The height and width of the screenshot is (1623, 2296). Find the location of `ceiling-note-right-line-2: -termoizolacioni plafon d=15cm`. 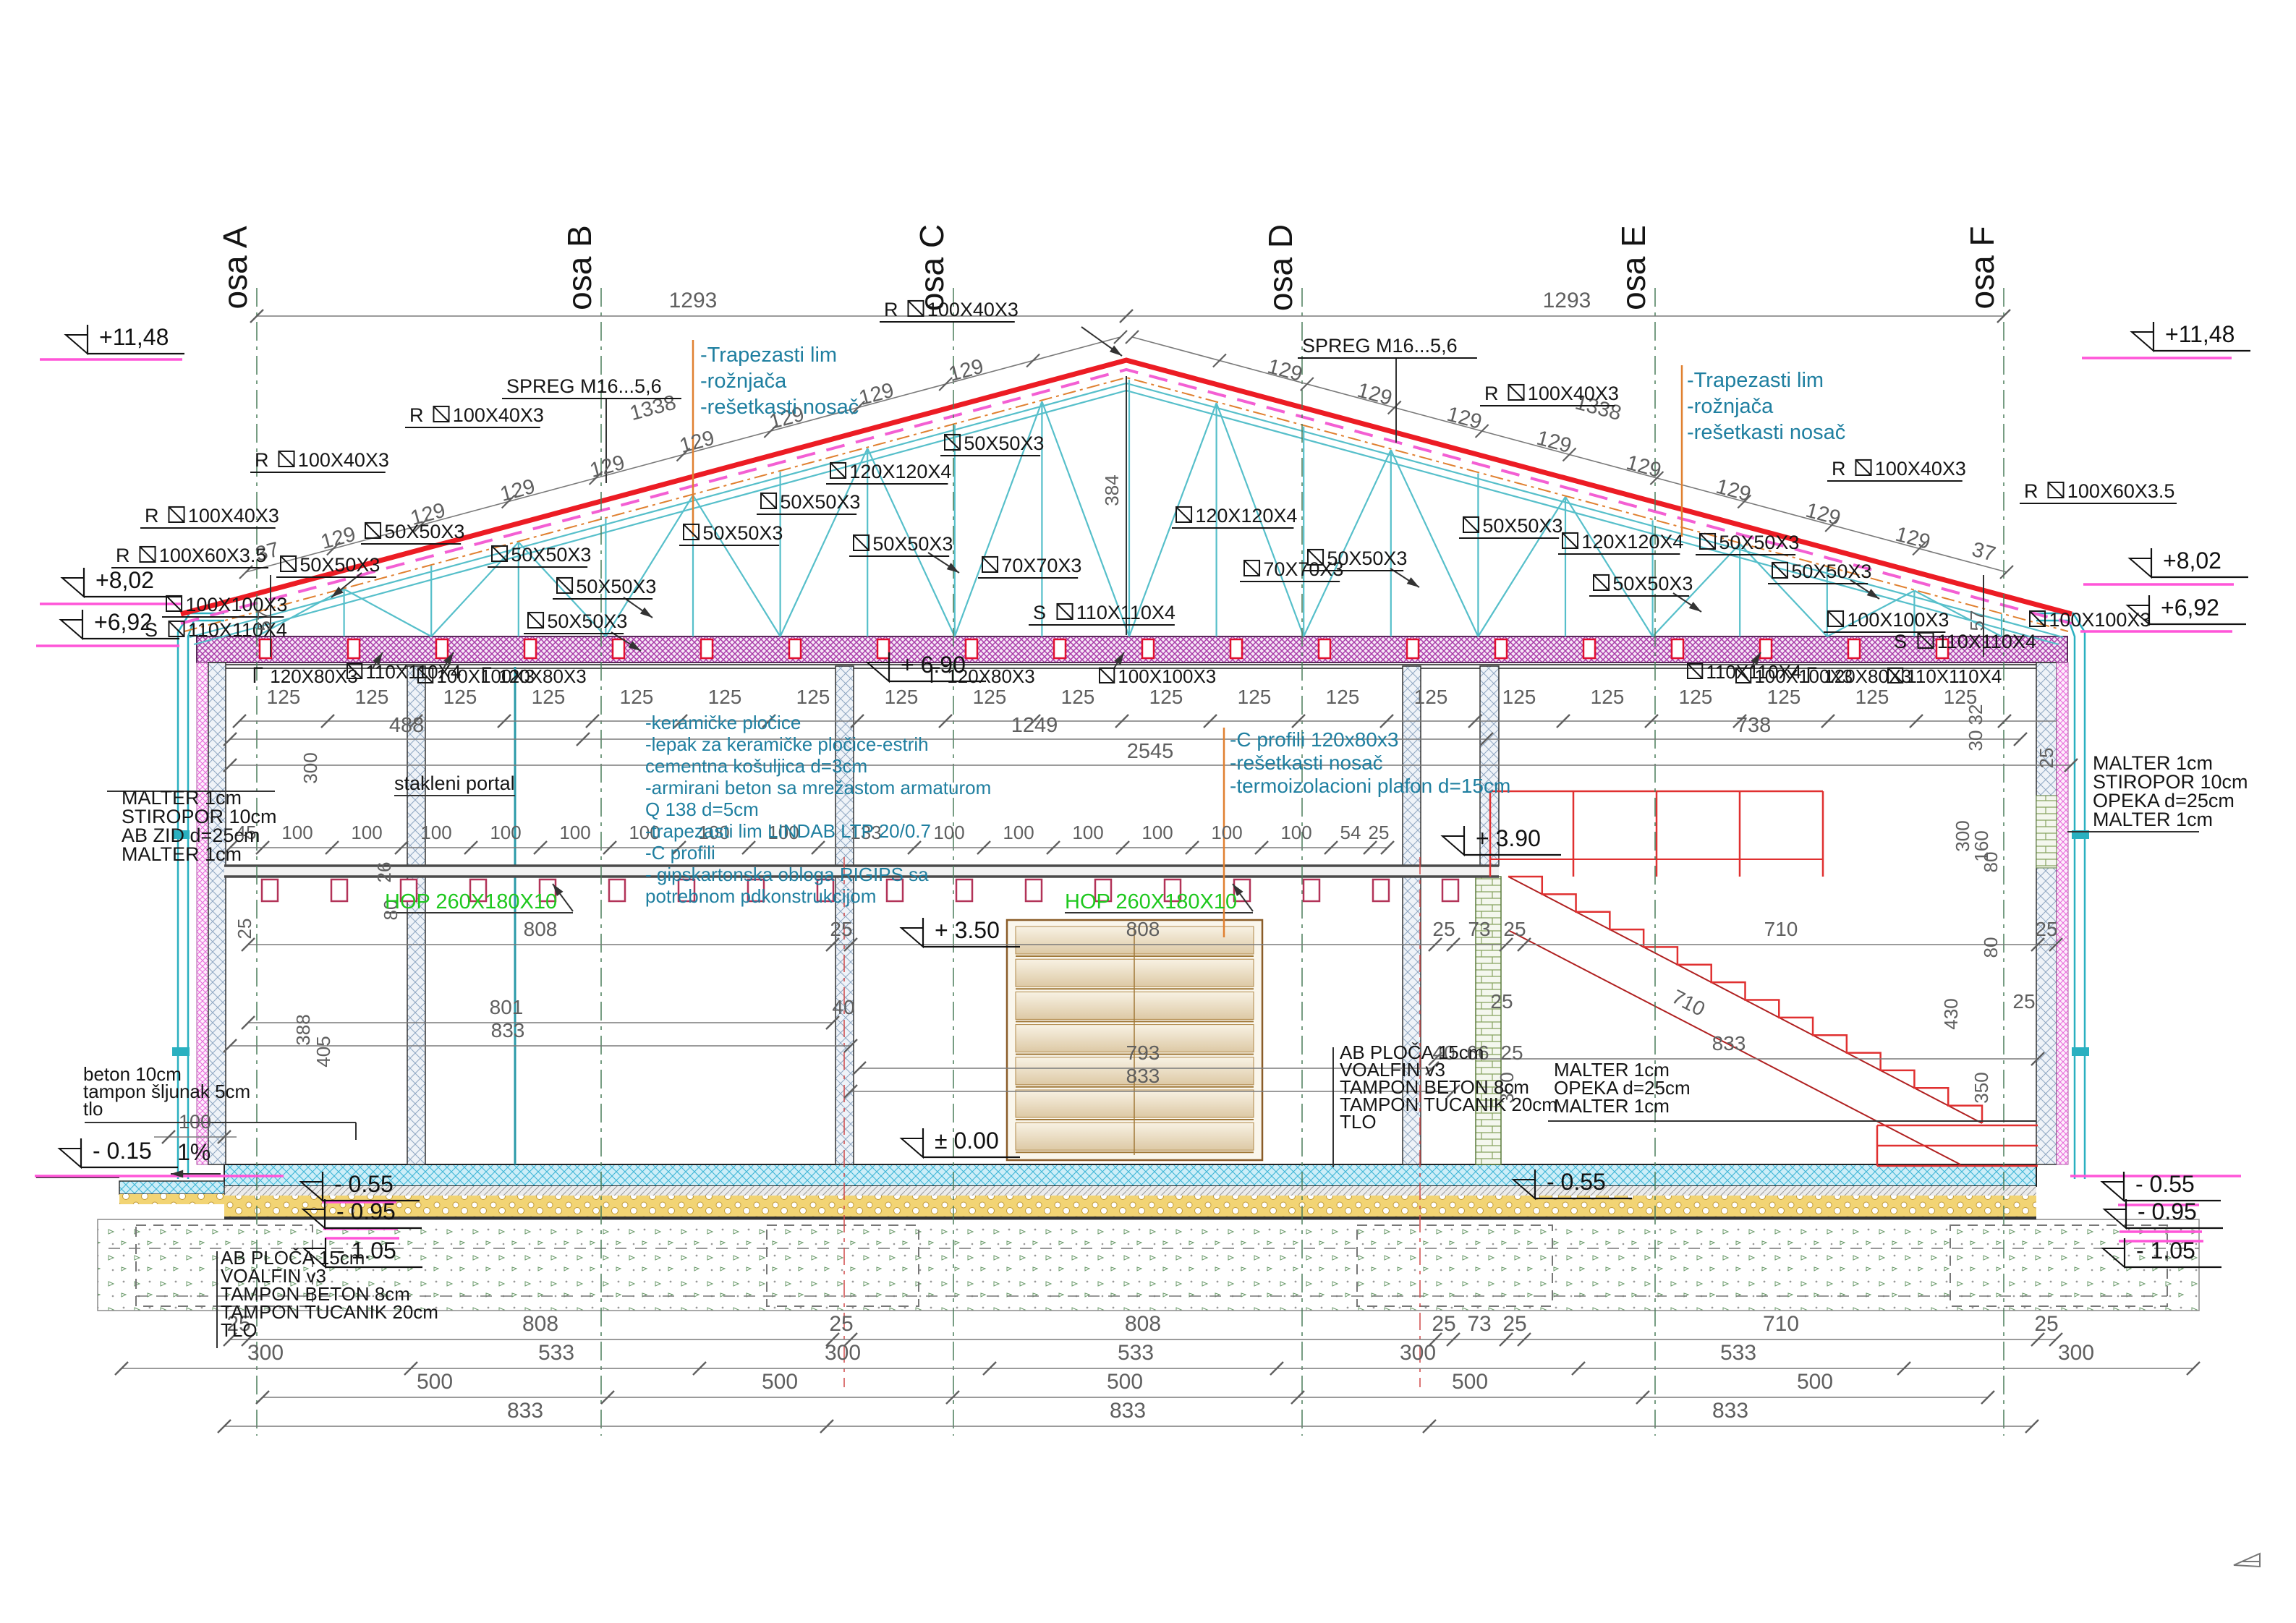

ceiling-note-right-line-2: -termoizolacioni plafon d=15cm is located at coordinates (1370, 786).